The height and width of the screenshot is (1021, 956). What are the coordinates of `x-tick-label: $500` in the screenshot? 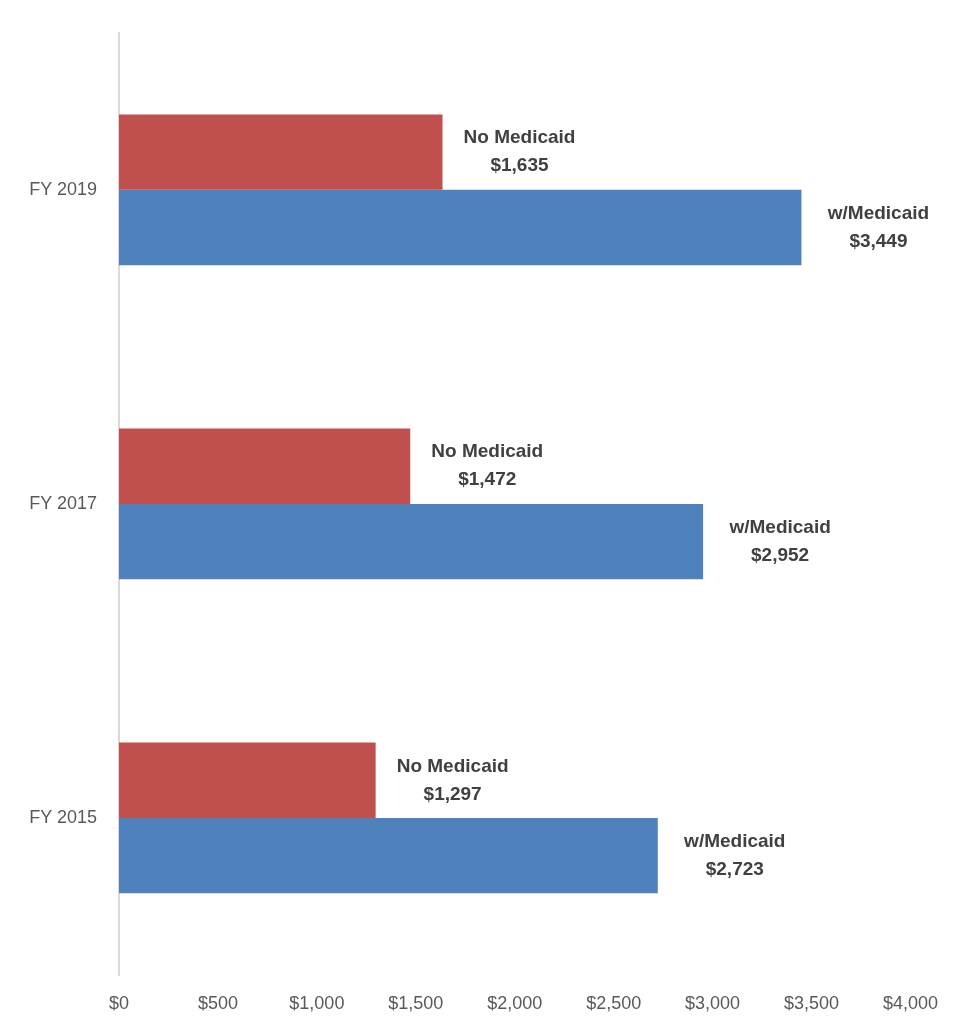 It's located at (217, 1002).